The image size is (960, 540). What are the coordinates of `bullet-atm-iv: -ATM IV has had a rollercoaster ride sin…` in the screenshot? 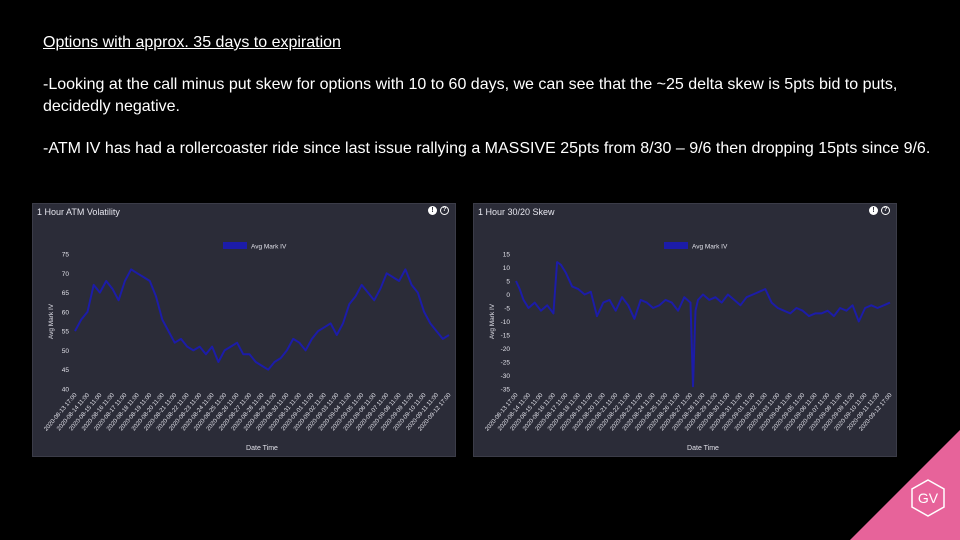 It's located at (487, 148).